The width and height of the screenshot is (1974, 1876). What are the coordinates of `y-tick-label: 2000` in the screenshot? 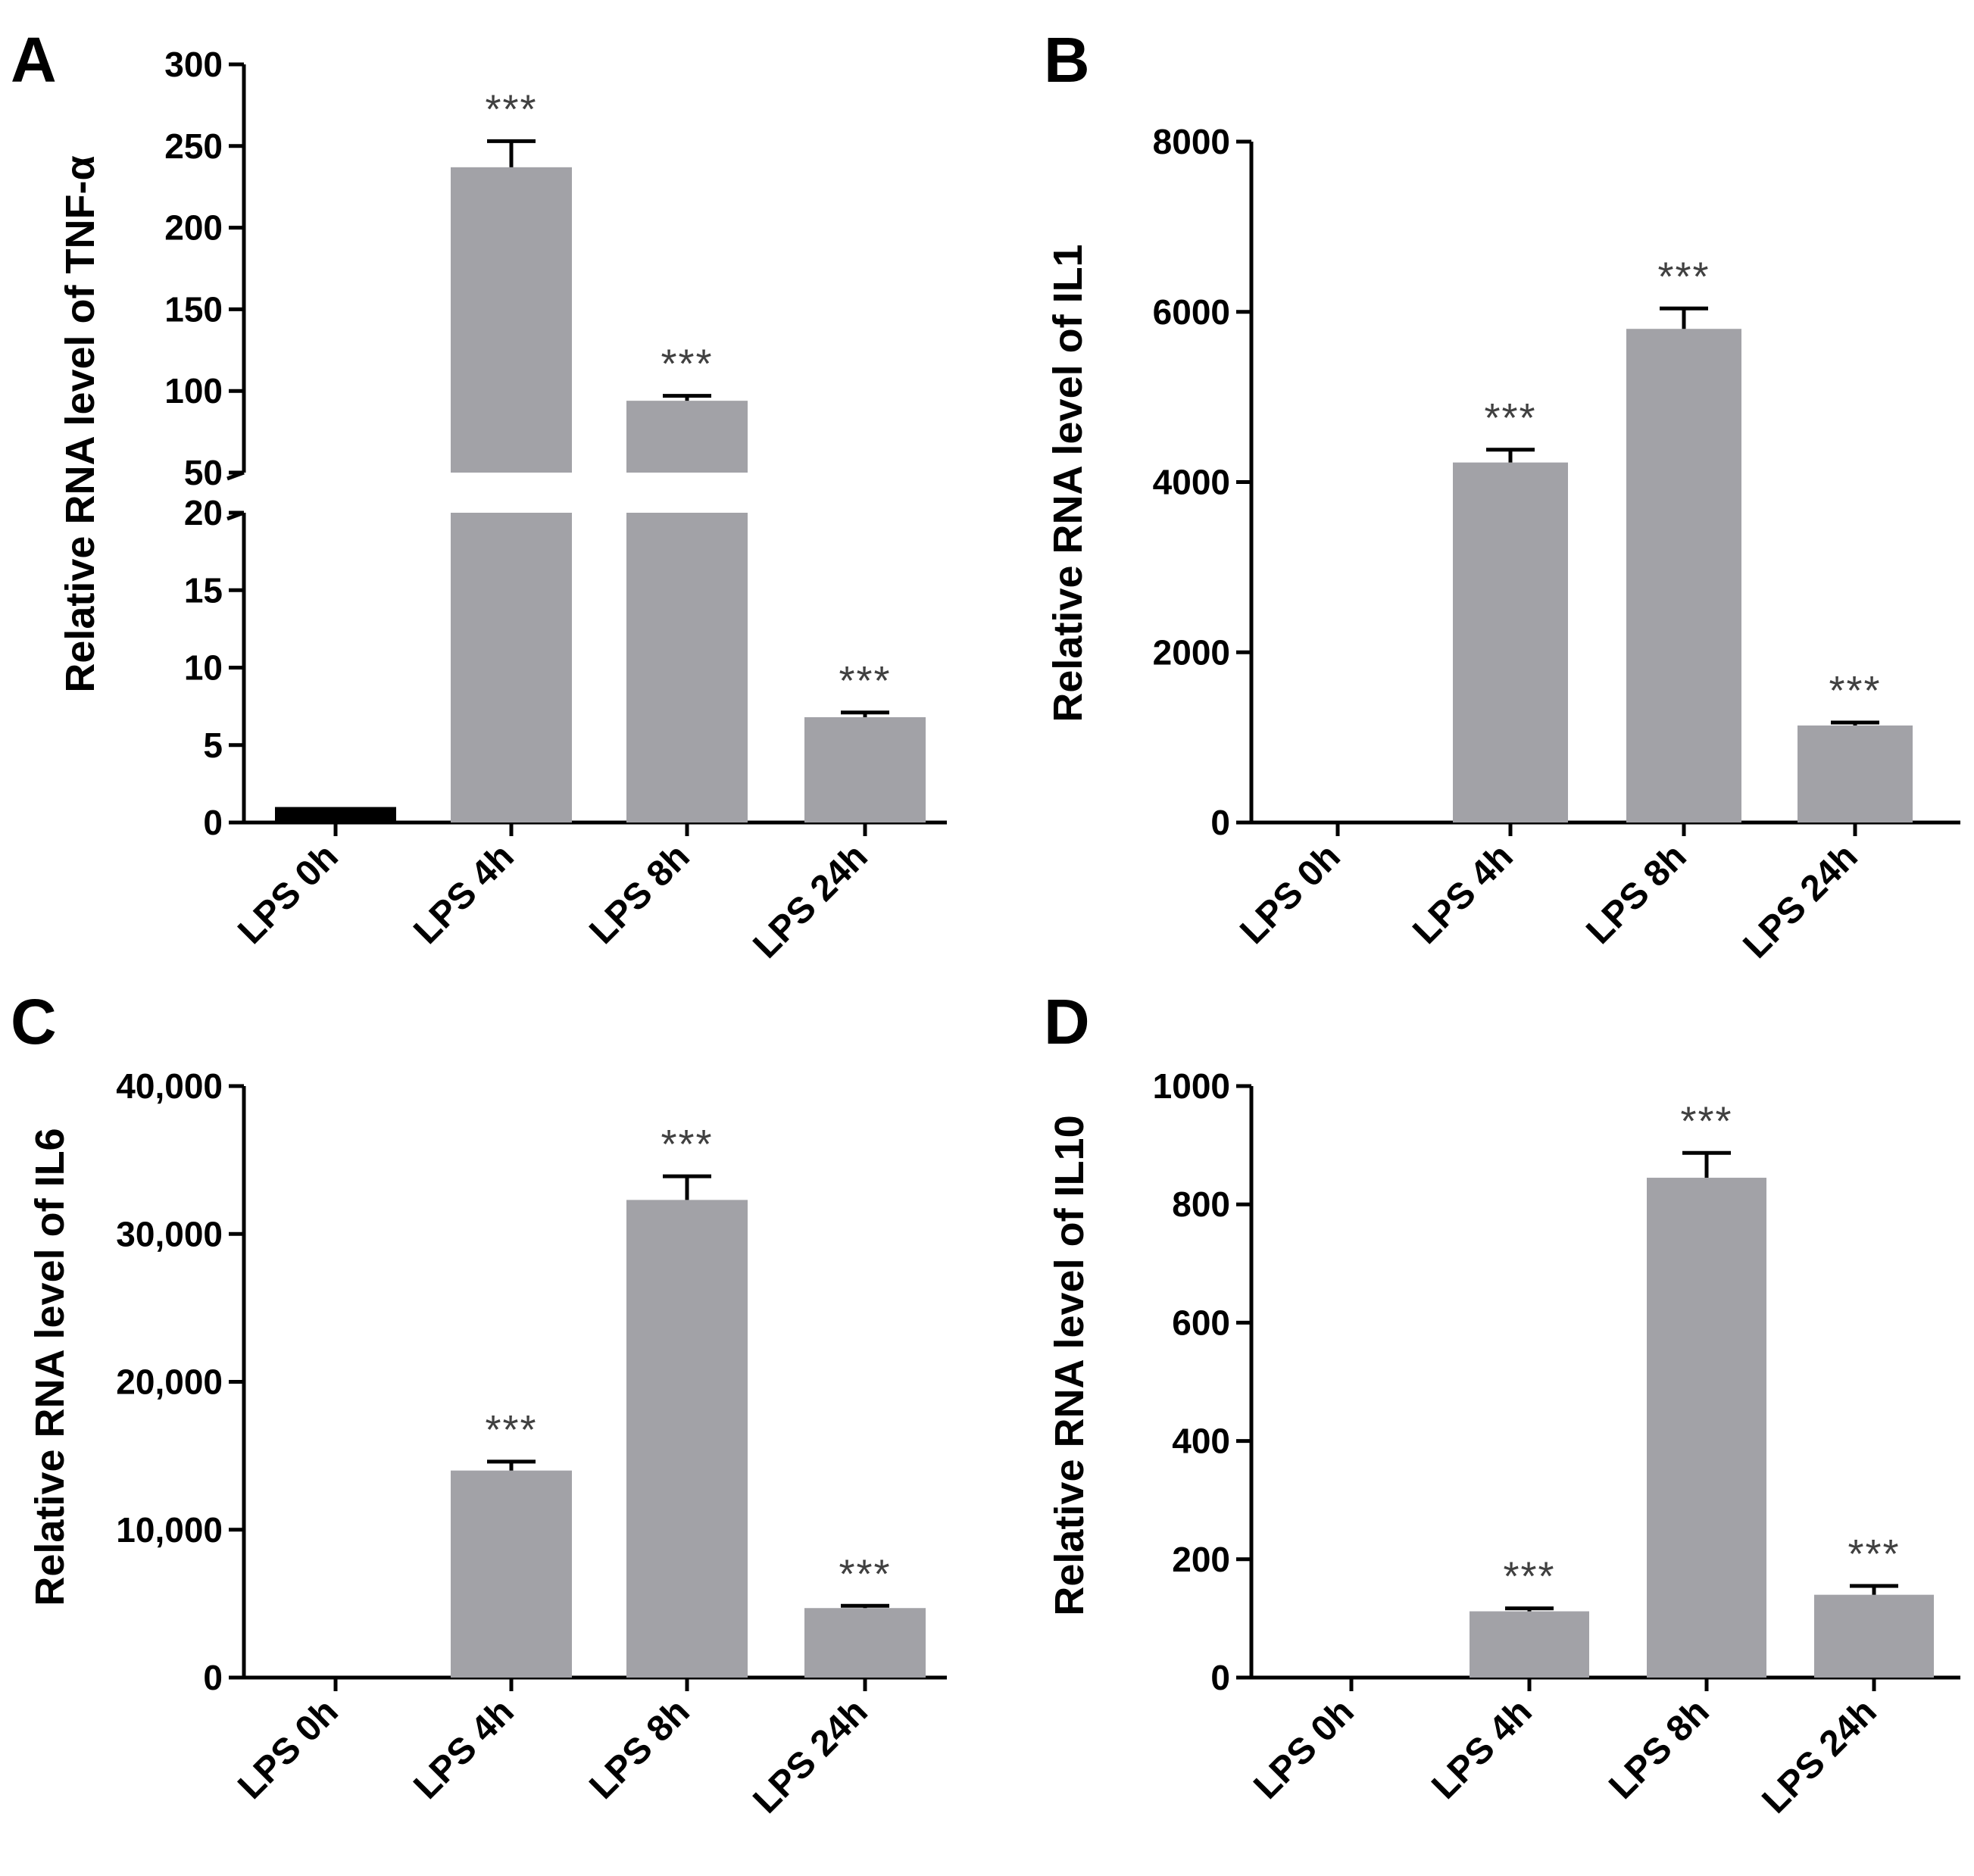 It's located at (1192, 652).